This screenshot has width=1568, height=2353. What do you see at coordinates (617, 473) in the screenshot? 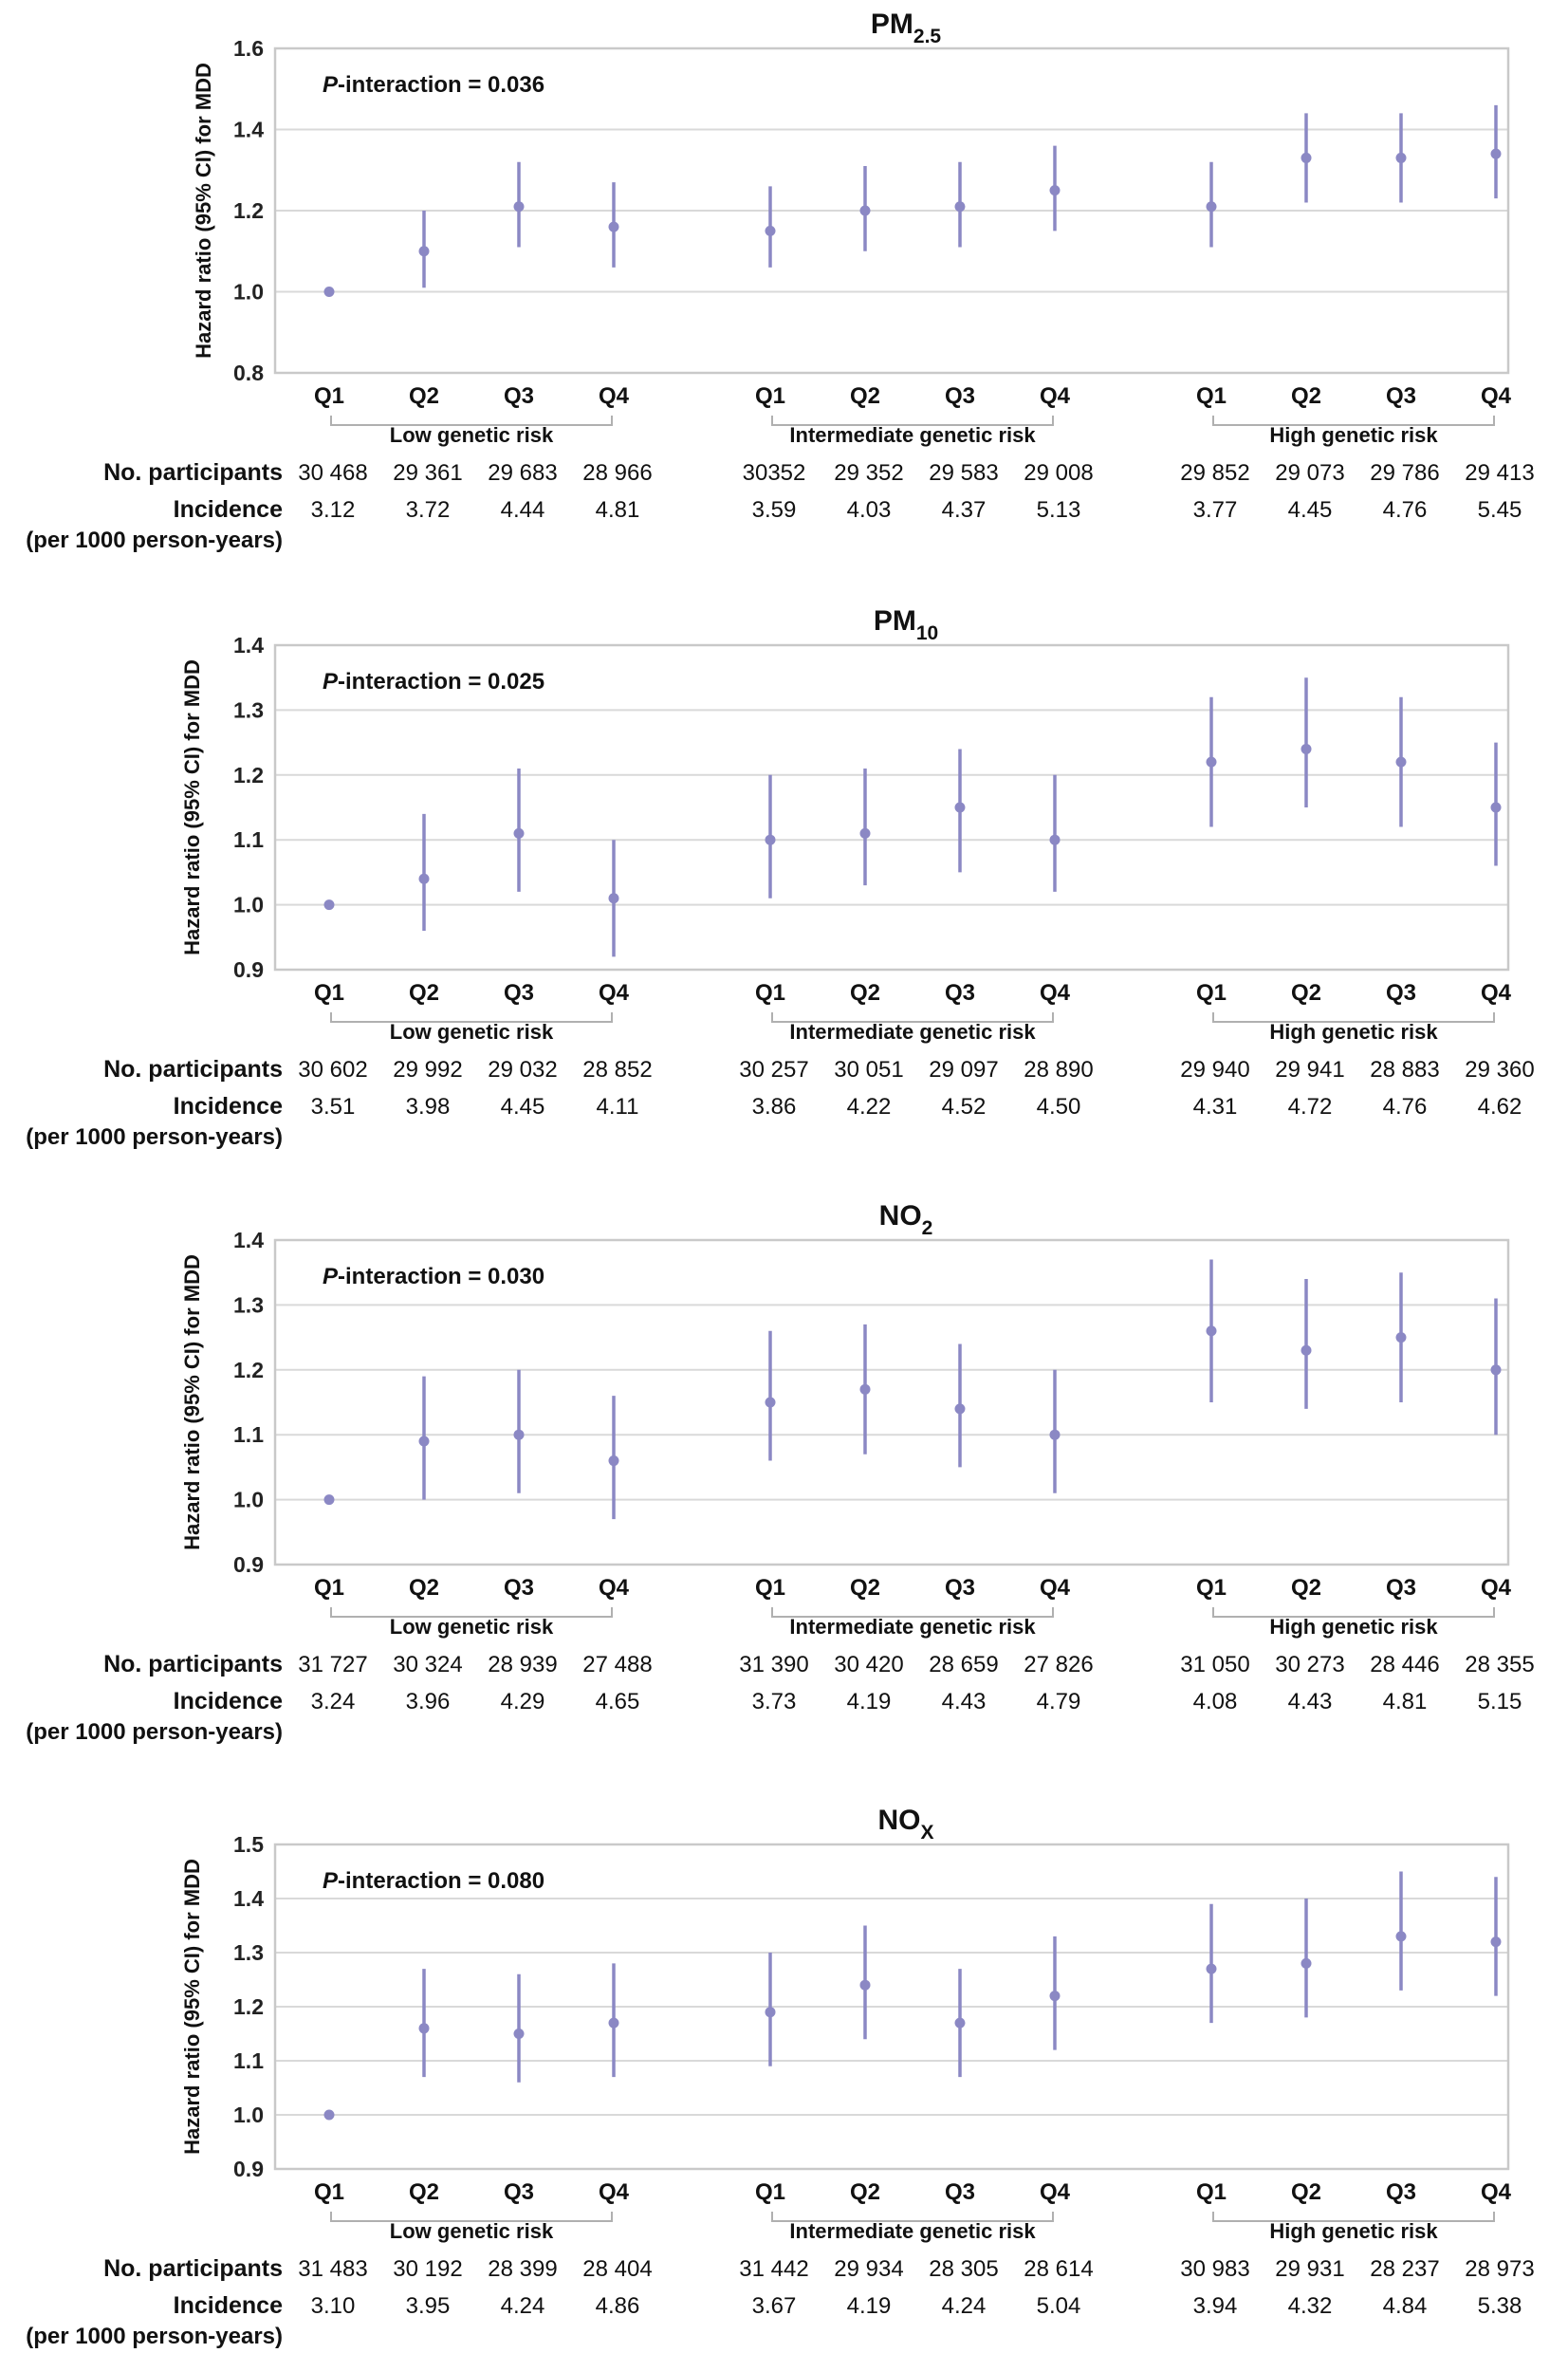
I see `participants-value: 28 966` at bounding box center [617, 473].